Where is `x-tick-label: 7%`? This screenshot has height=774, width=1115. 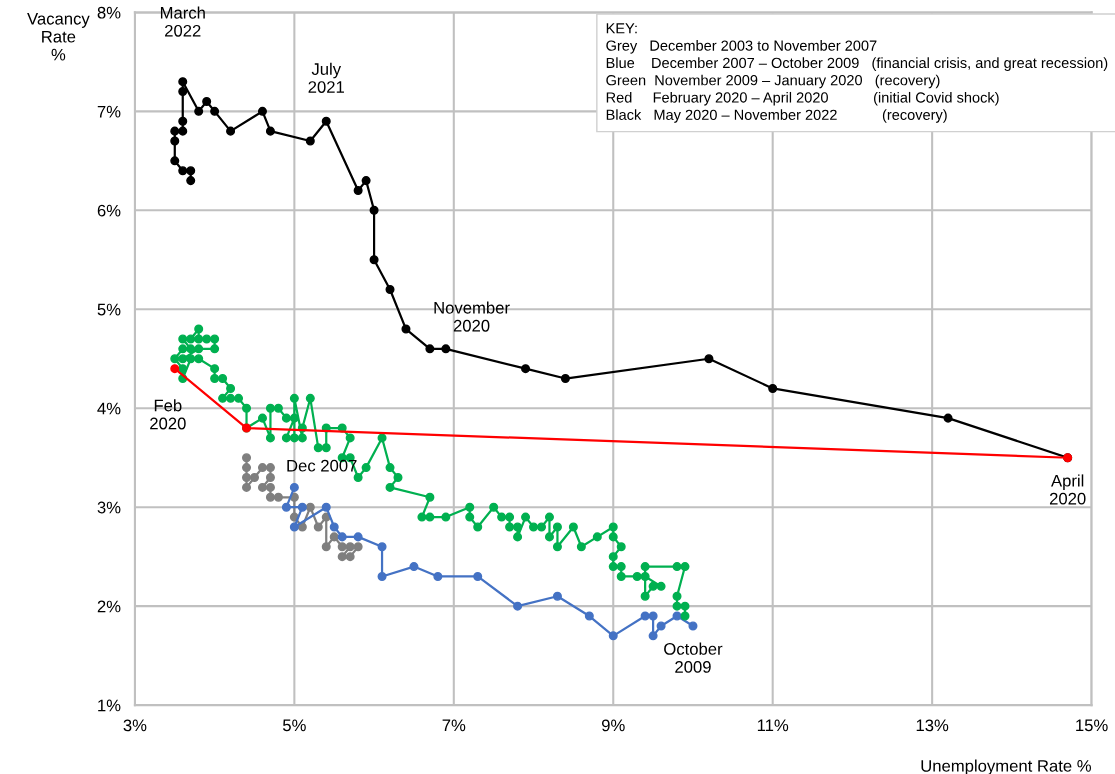
x-tick-label: 7% is located at coordinates (454, 725).